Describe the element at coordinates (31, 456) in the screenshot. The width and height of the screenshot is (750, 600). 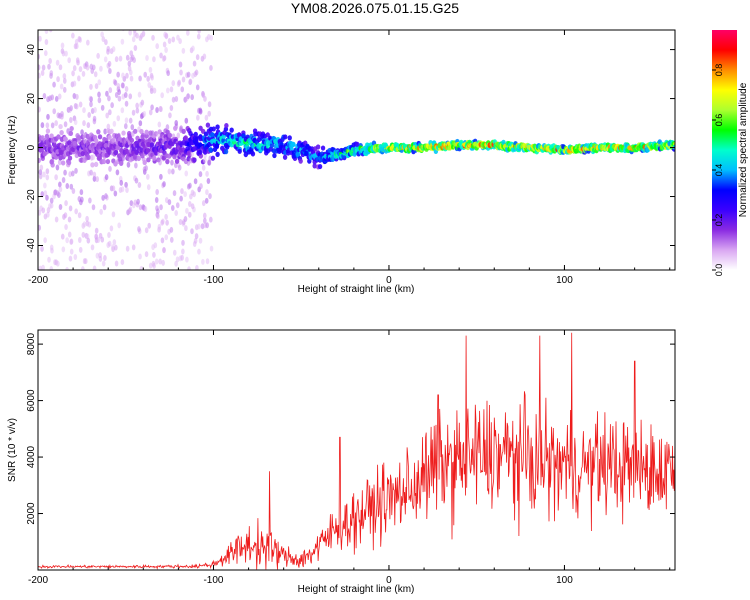
I see `y-tick-label: 4000` at that location.